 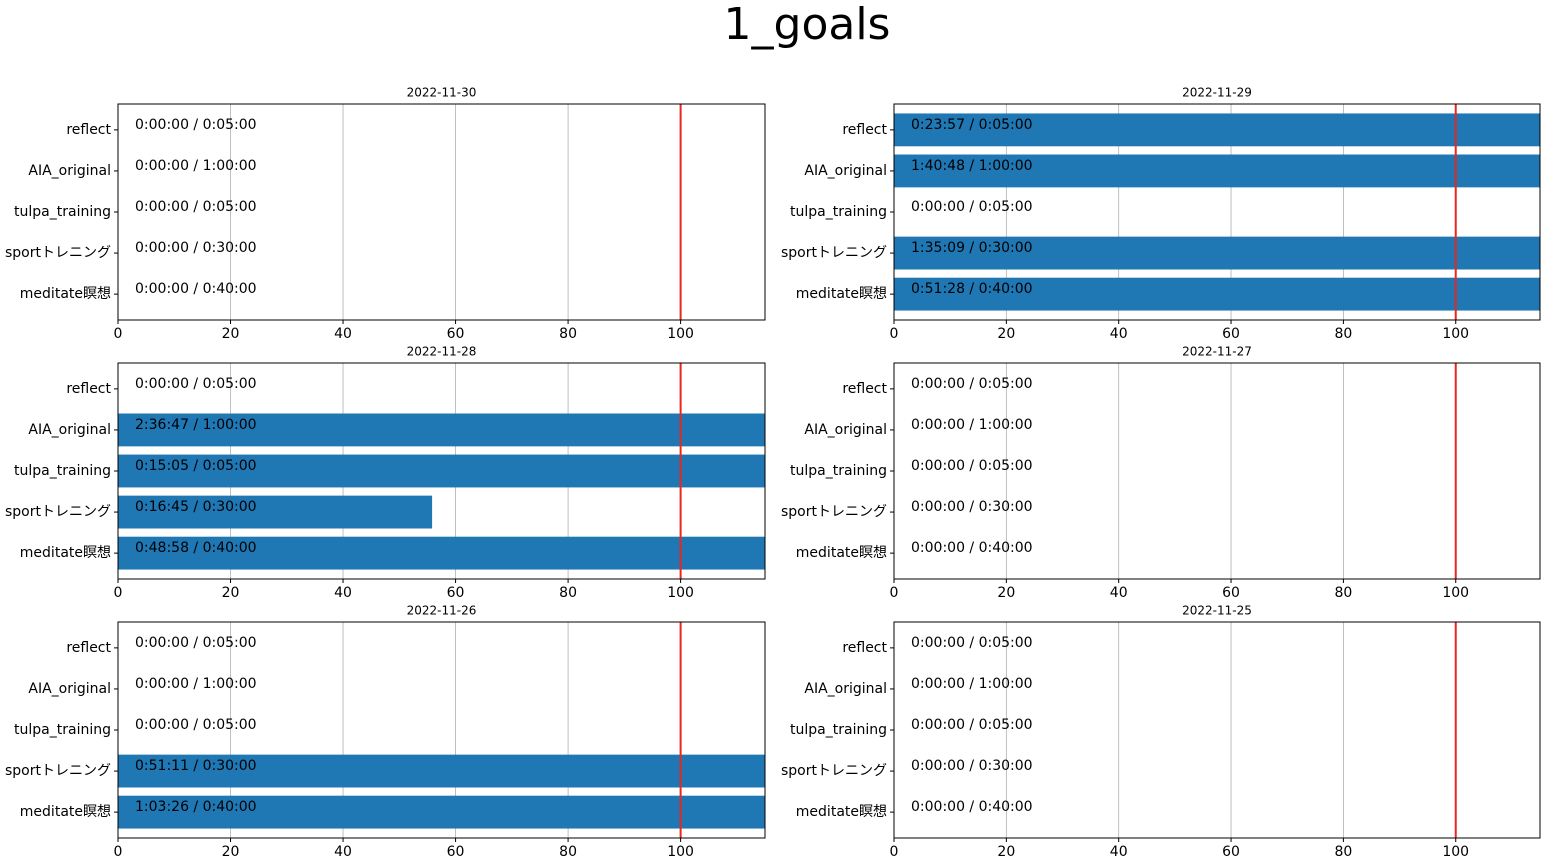 I want to click on value-label: 0:16:45 / 0:30:00, so click(x=196, y=507).